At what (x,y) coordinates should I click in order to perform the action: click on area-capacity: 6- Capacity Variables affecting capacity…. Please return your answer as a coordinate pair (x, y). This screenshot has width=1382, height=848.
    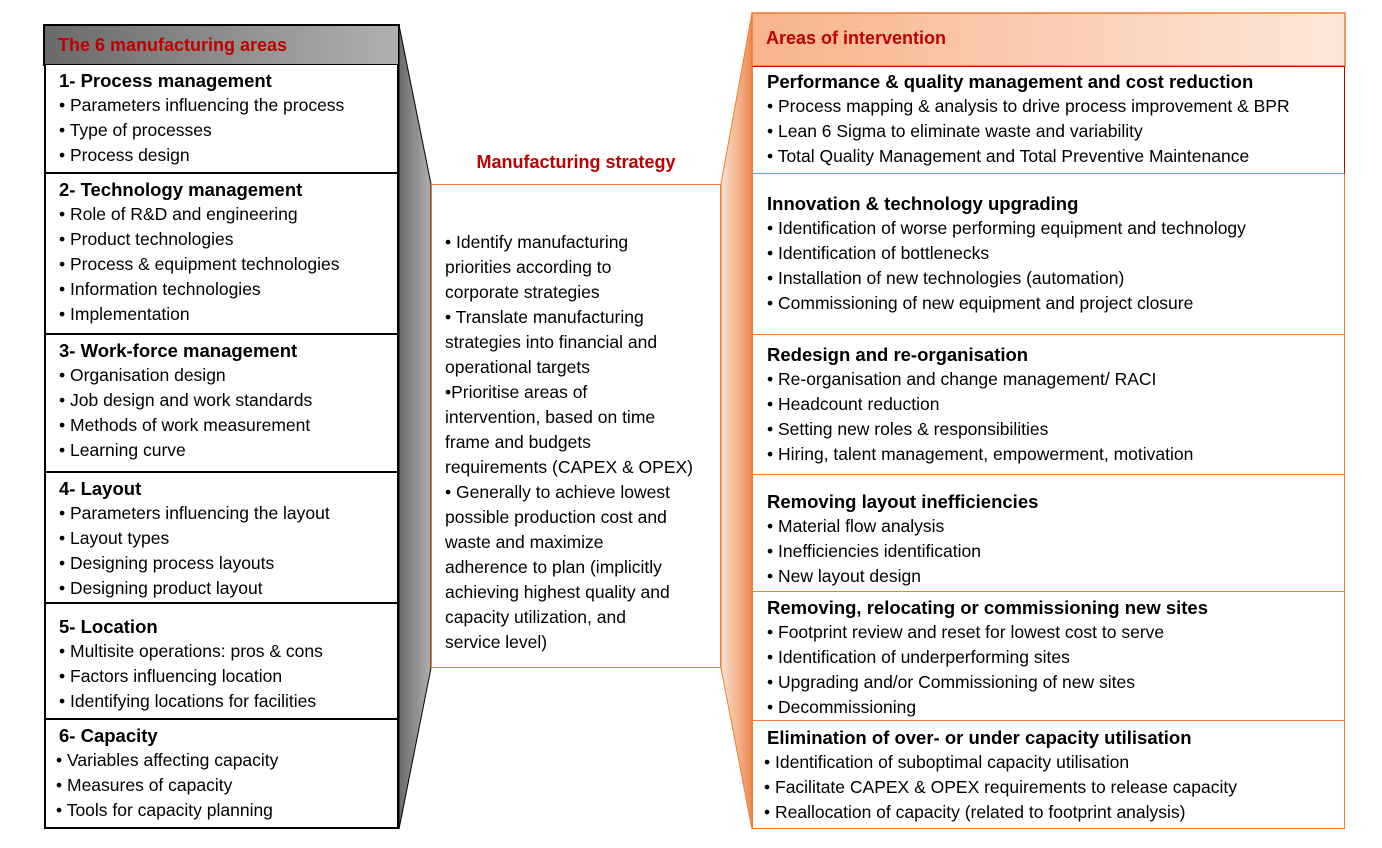
    Looking at the image, I should click on (221, 774).